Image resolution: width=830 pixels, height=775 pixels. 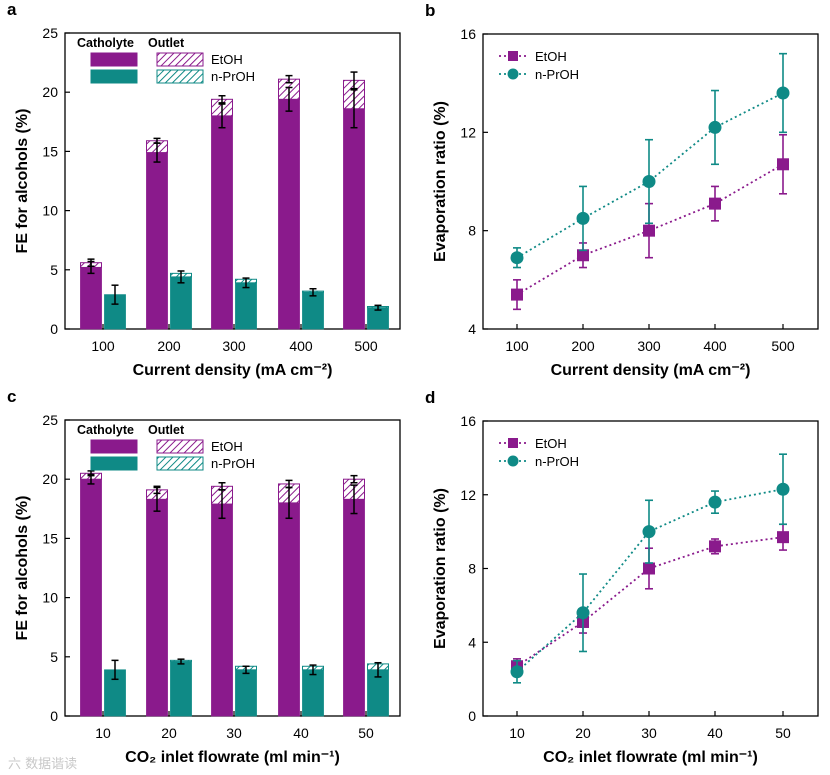 What do you see at coordinates (440, 568) in the screenshot?
I see `y-axis-label: Evaporation ratio (%)` at bounding box center [440, 568].